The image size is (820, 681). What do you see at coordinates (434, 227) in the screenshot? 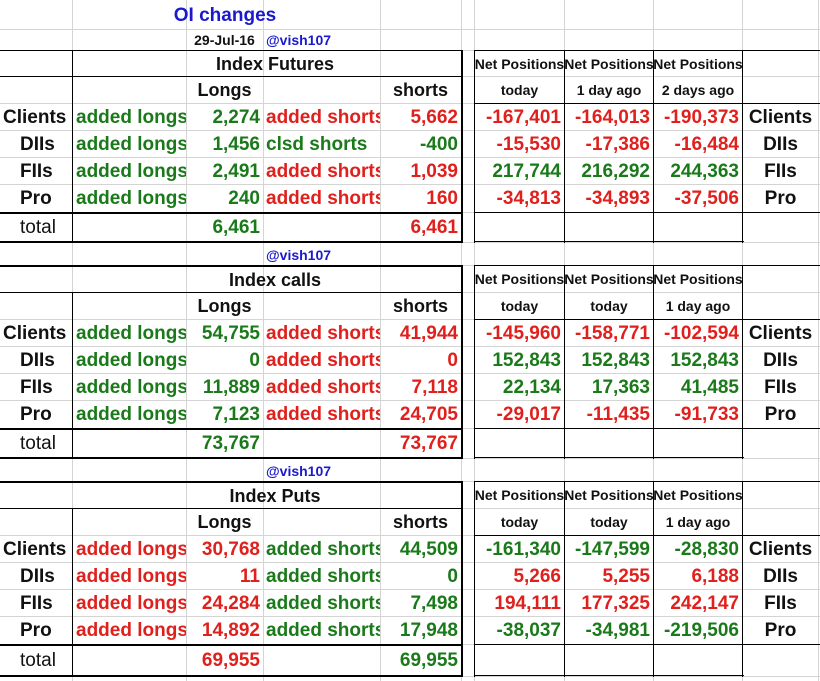
I see `total-short: 6,461` at bounding box center [434, 227].